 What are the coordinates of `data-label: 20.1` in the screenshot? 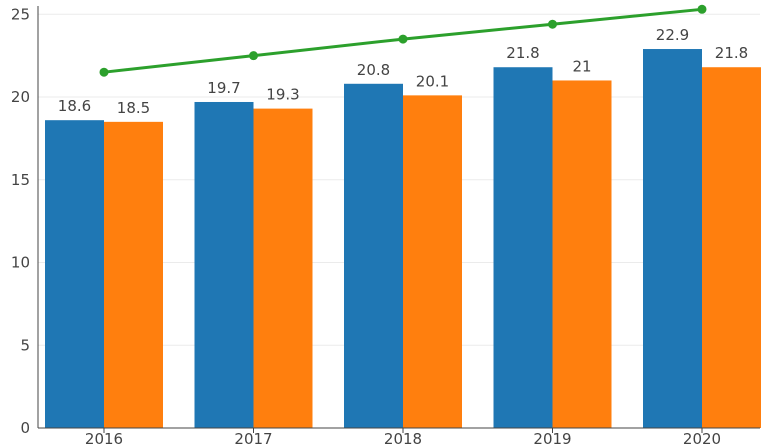 It's located at (432, 81).